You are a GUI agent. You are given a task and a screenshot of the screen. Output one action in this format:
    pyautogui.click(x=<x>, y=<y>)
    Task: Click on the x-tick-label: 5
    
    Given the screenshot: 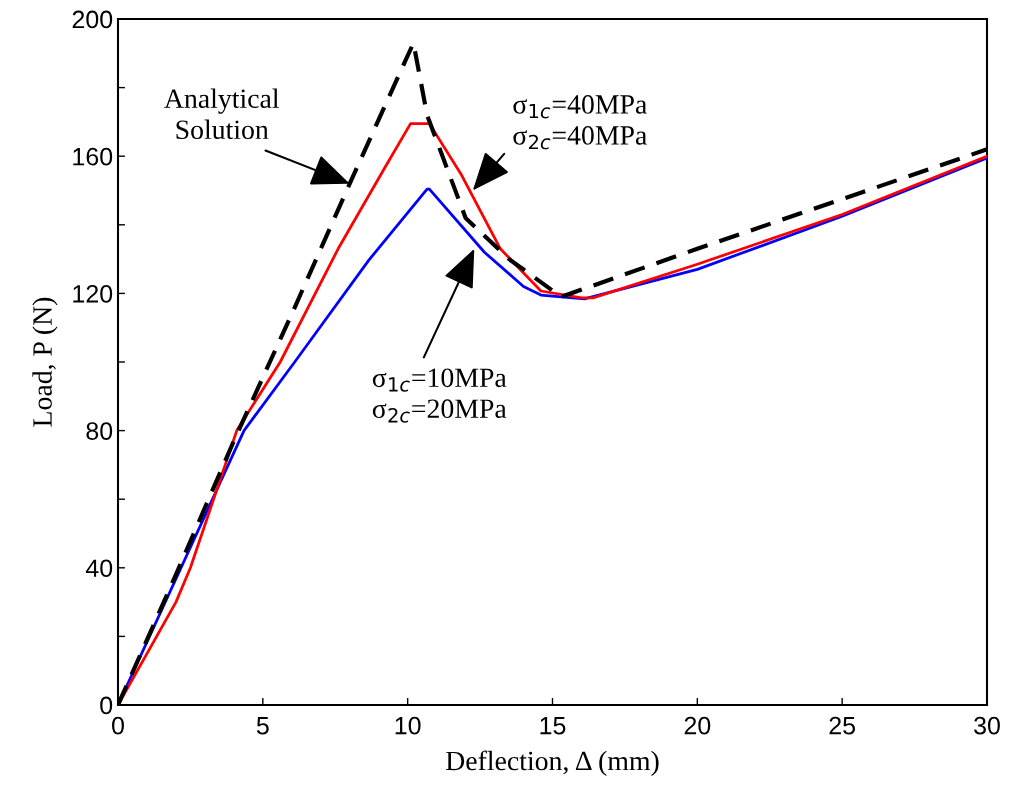 What is the action you would take?
    pyautogui.click(x=262, y=726)
    